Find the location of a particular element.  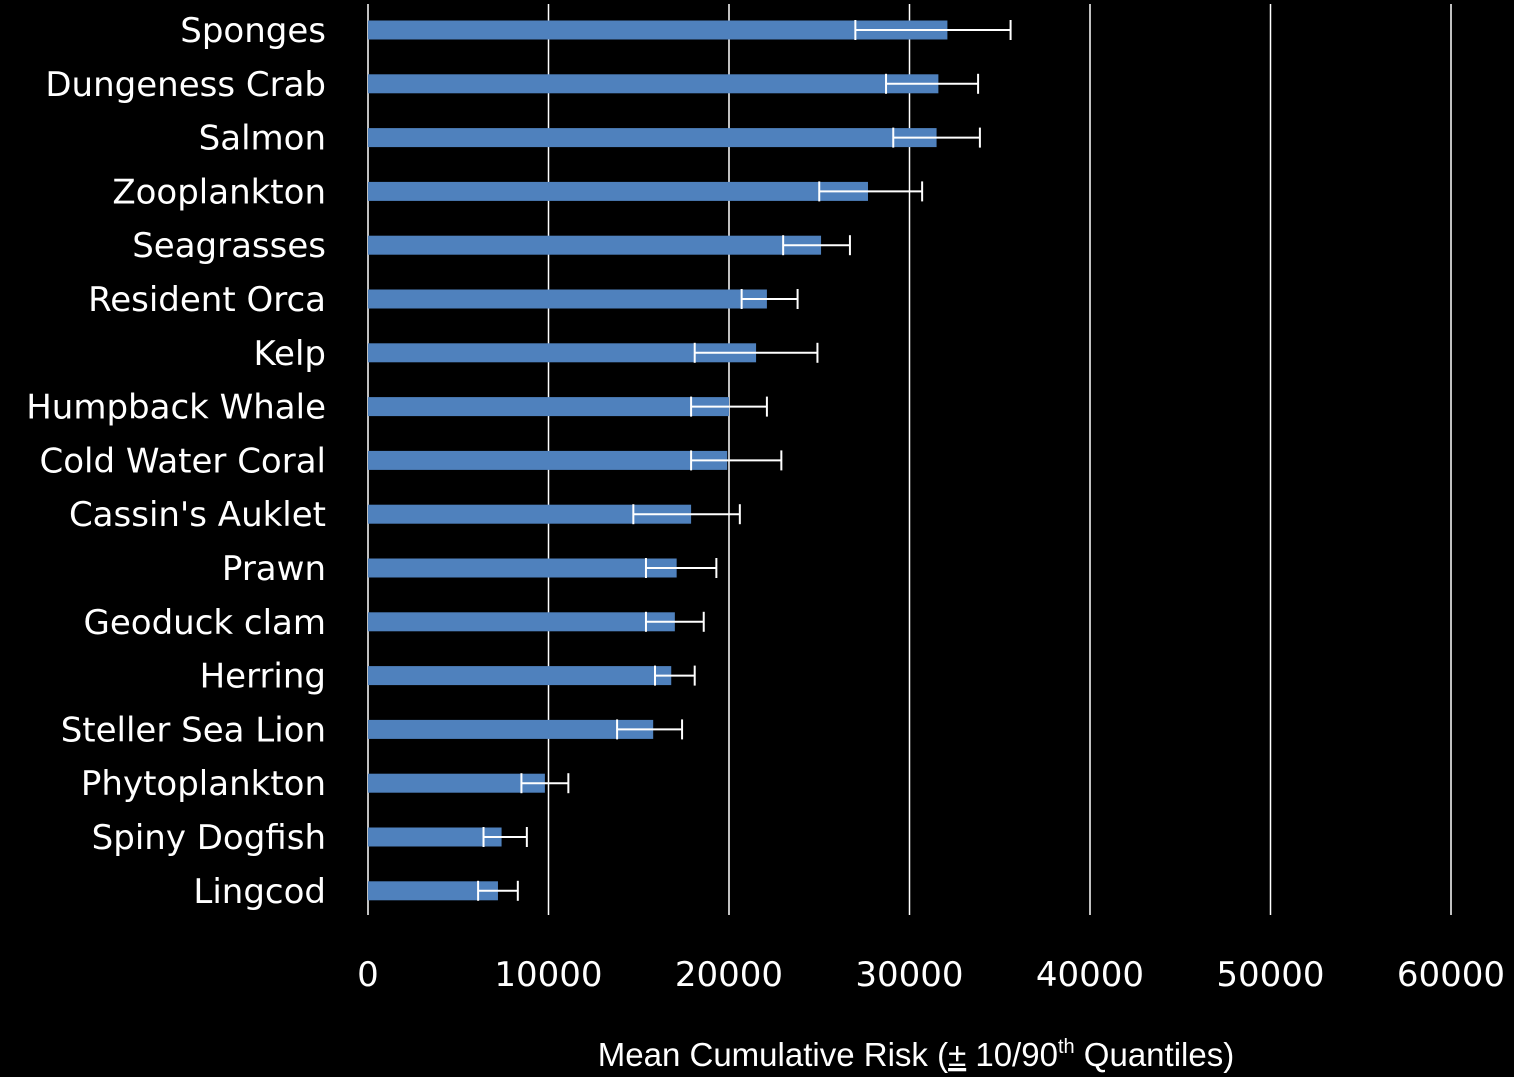

category-label: Lingcod is located at coordinates (259, 892).